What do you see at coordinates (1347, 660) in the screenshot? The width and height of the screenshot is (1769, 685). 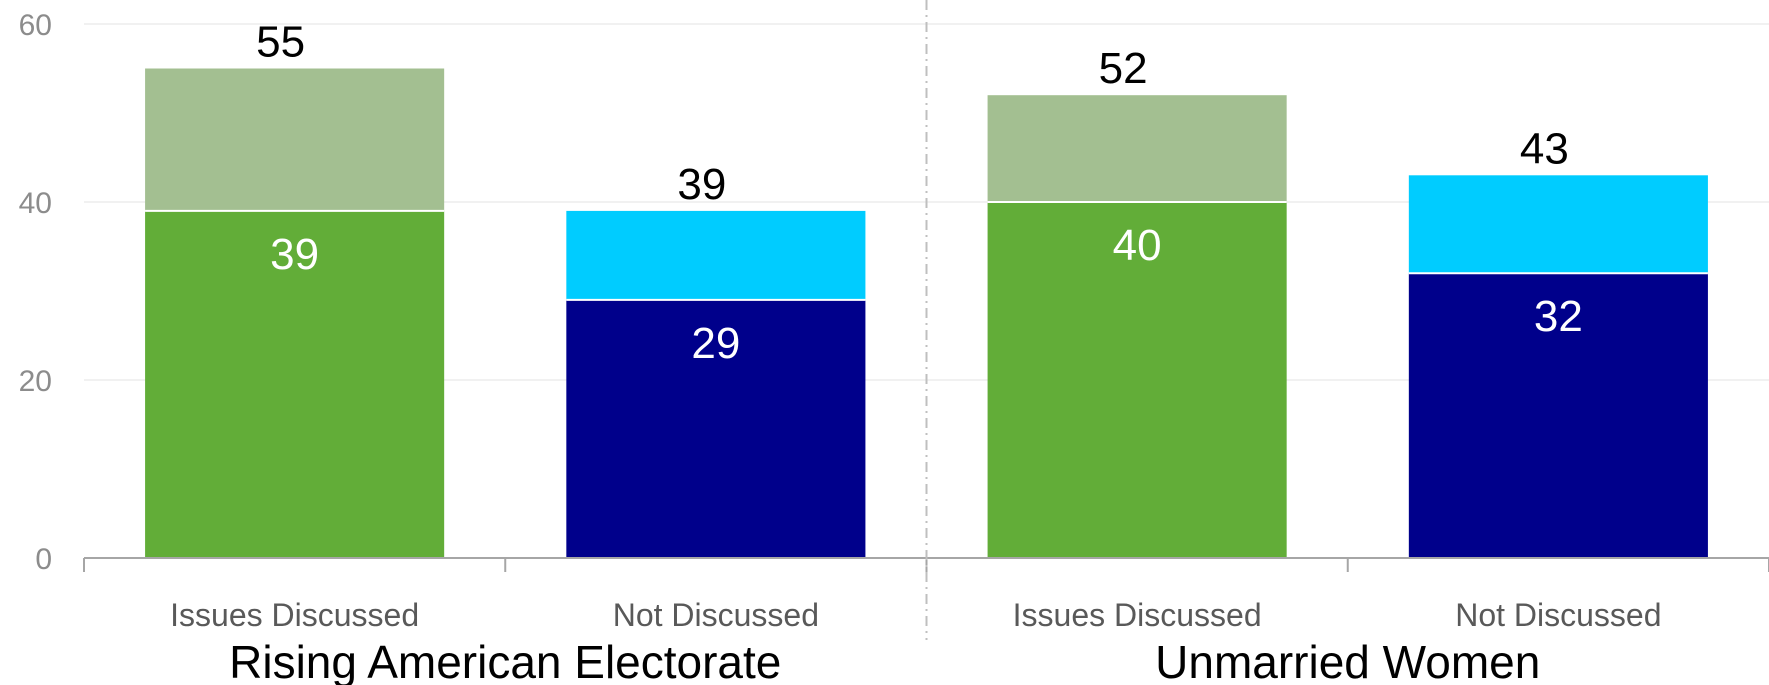 I see `group-label: Unmarried Women` at bounding box center [1347, 660].